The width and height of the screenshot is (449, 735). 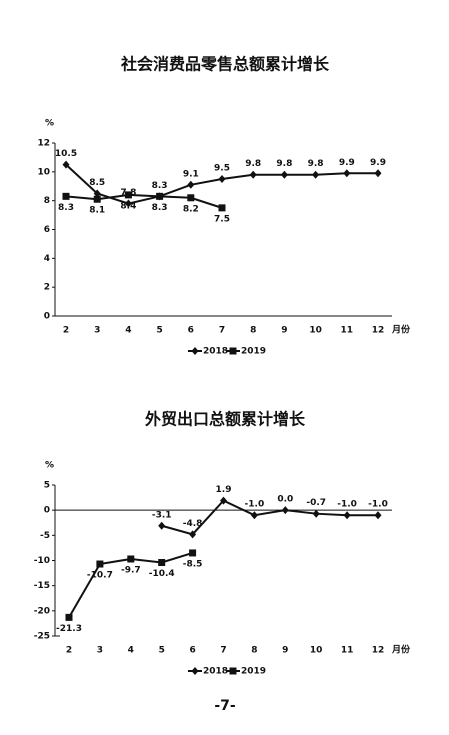 I want to click on data-label: 0.0, so click(x=285, y=500).